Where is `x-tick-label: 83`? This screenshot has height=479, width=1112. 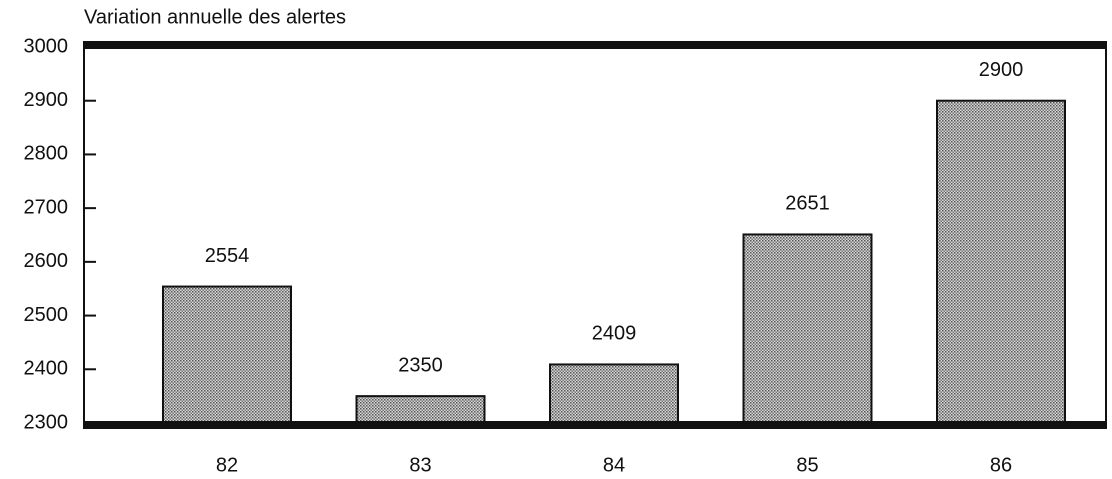 x-tick-label: 83 is located at coordinates (420, 465).